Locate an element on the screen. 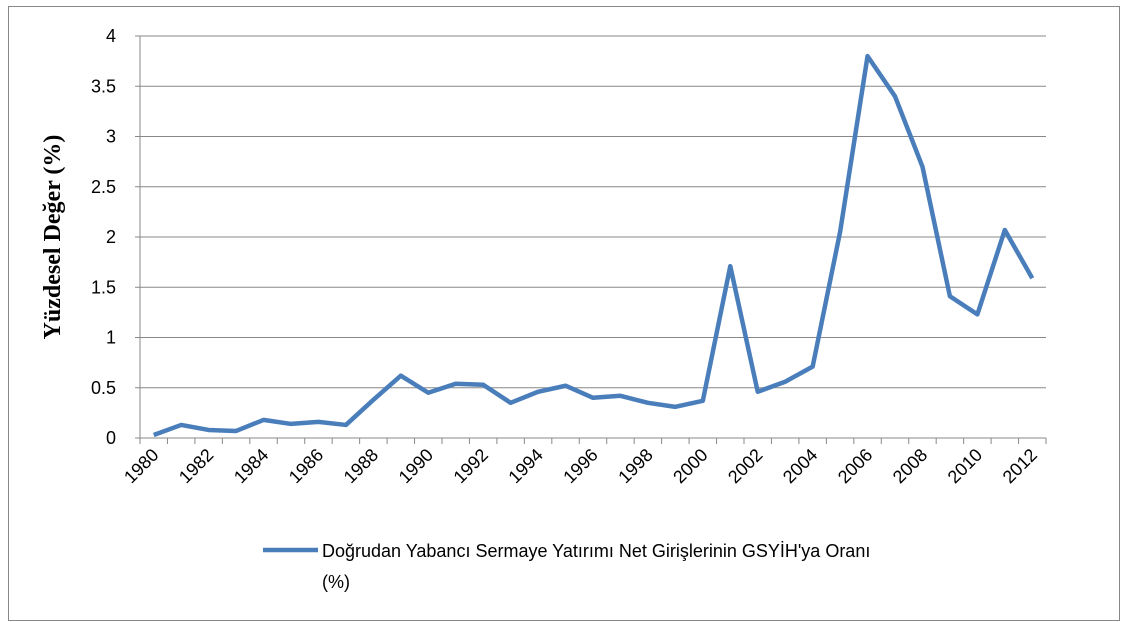  y-tick-label: 1 is located at coordinates (111, 338).